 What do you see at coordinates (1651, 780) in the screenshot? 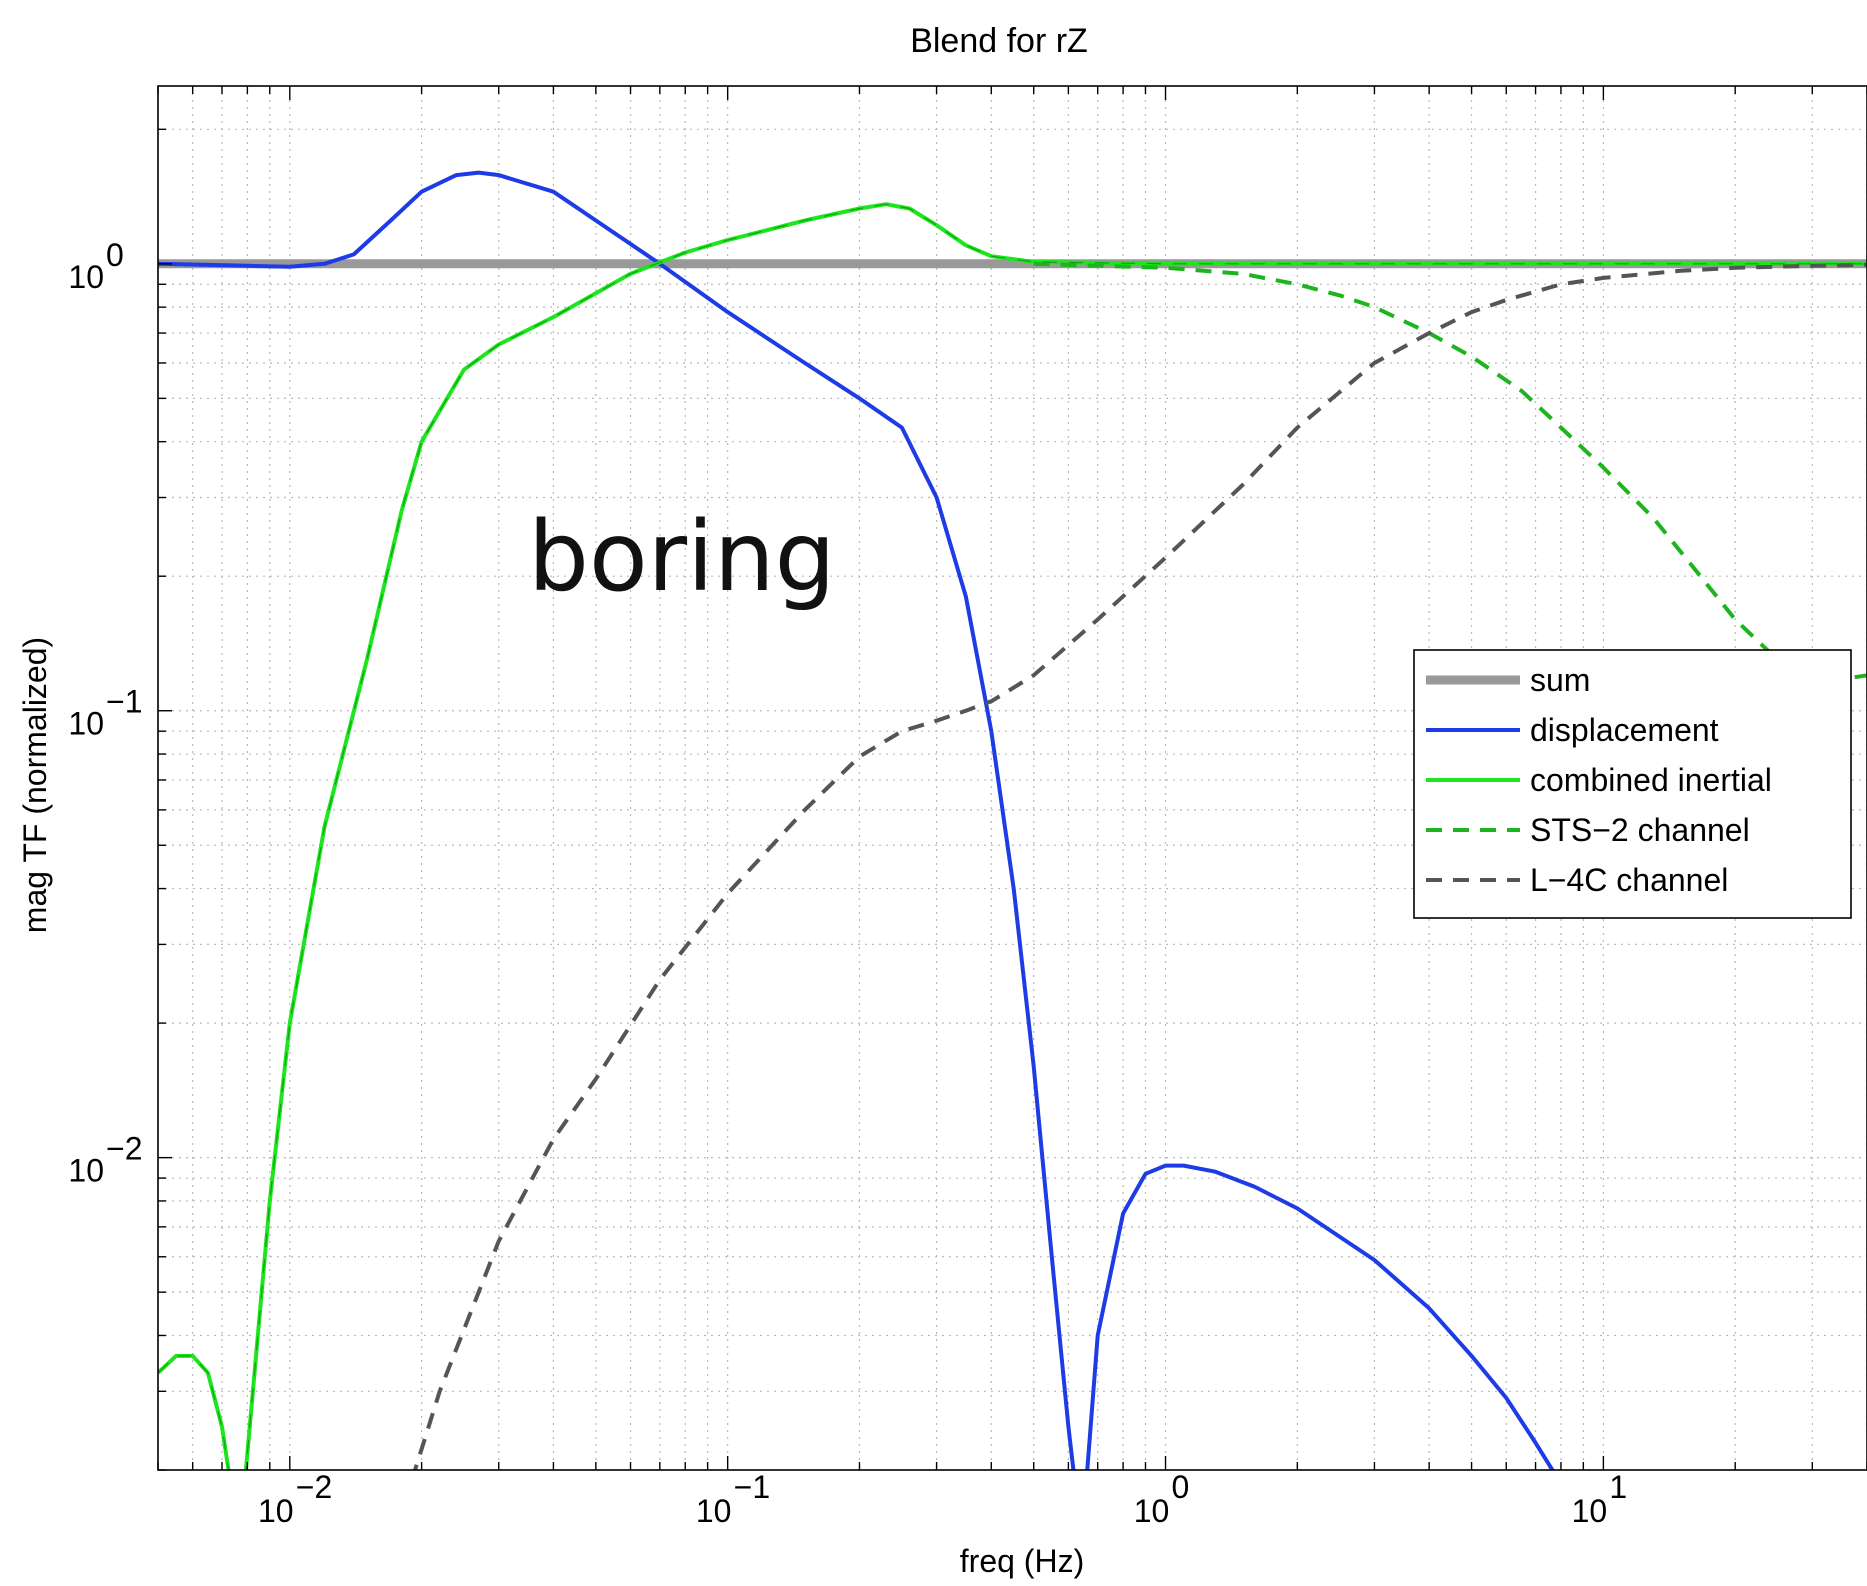
I see `legend-label-2: combined inertial` at bounding box center [1651, 780].